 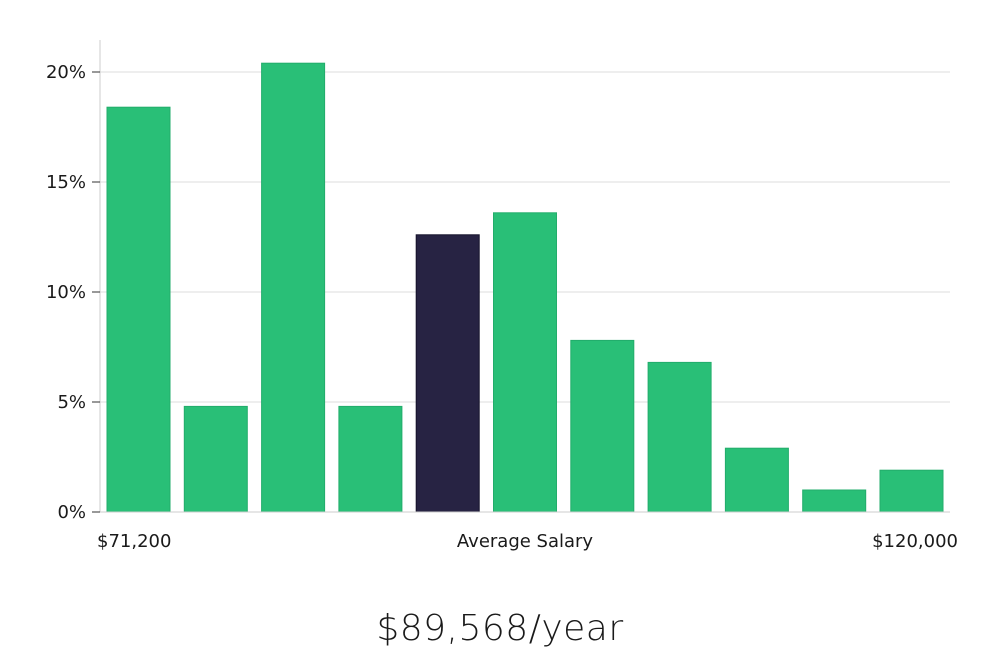 What do you see at coordinates (66, 292) in the screenshot?
I see `y-tick-label: 10%` at bounding box center [66, 292].